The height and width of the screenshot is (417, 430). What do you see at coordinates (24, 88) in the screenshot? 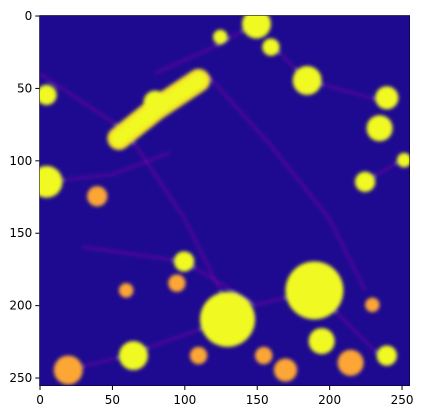
I see `y-tick-label: 50` at bounding box center [24, 88].